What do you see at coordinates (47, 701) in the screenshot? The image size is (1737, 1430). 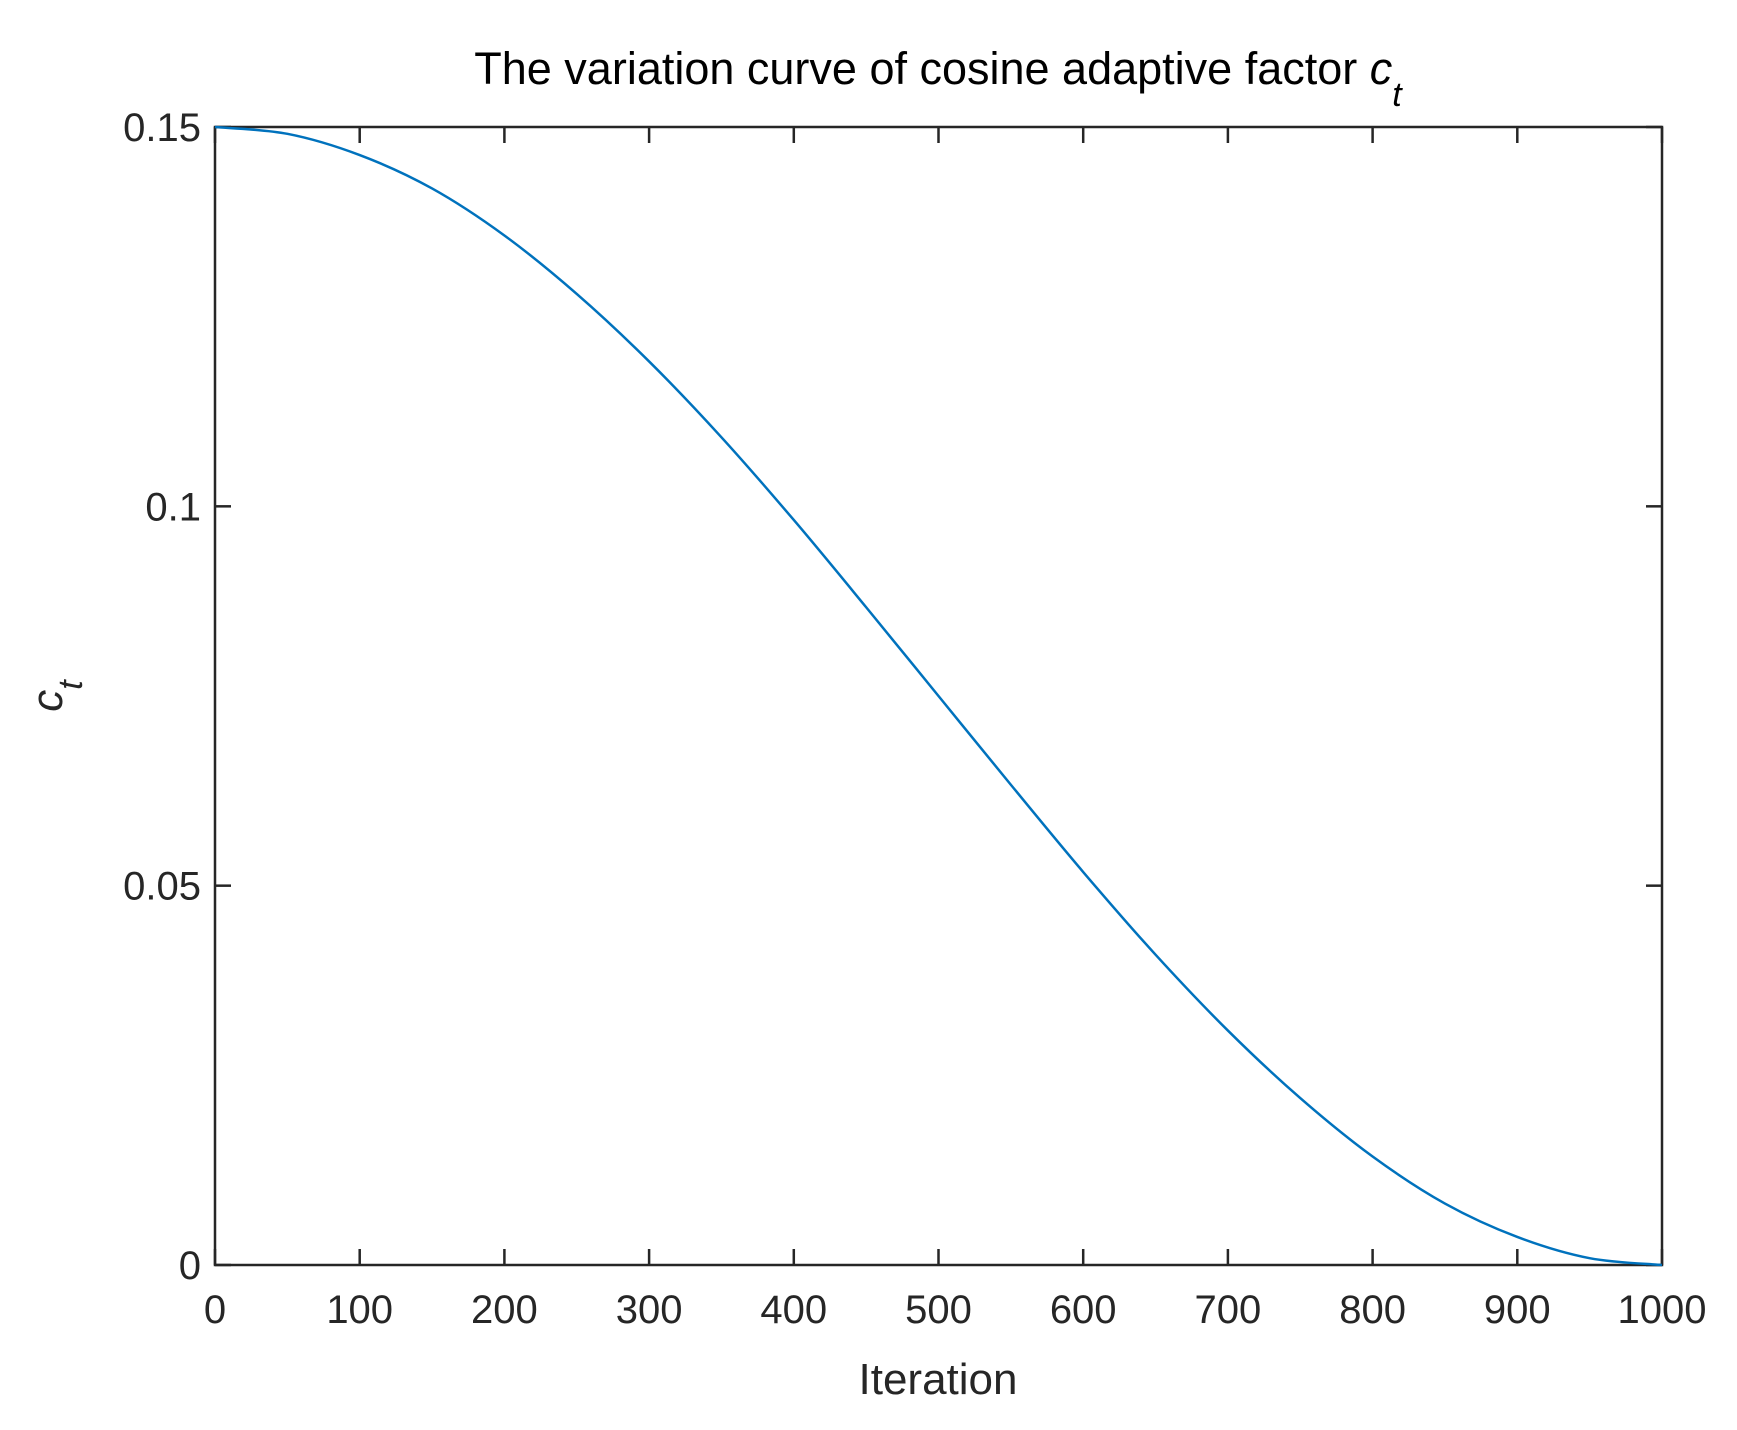 I see `y-axis-title-symbol: c` at bounding box center [47, 701].